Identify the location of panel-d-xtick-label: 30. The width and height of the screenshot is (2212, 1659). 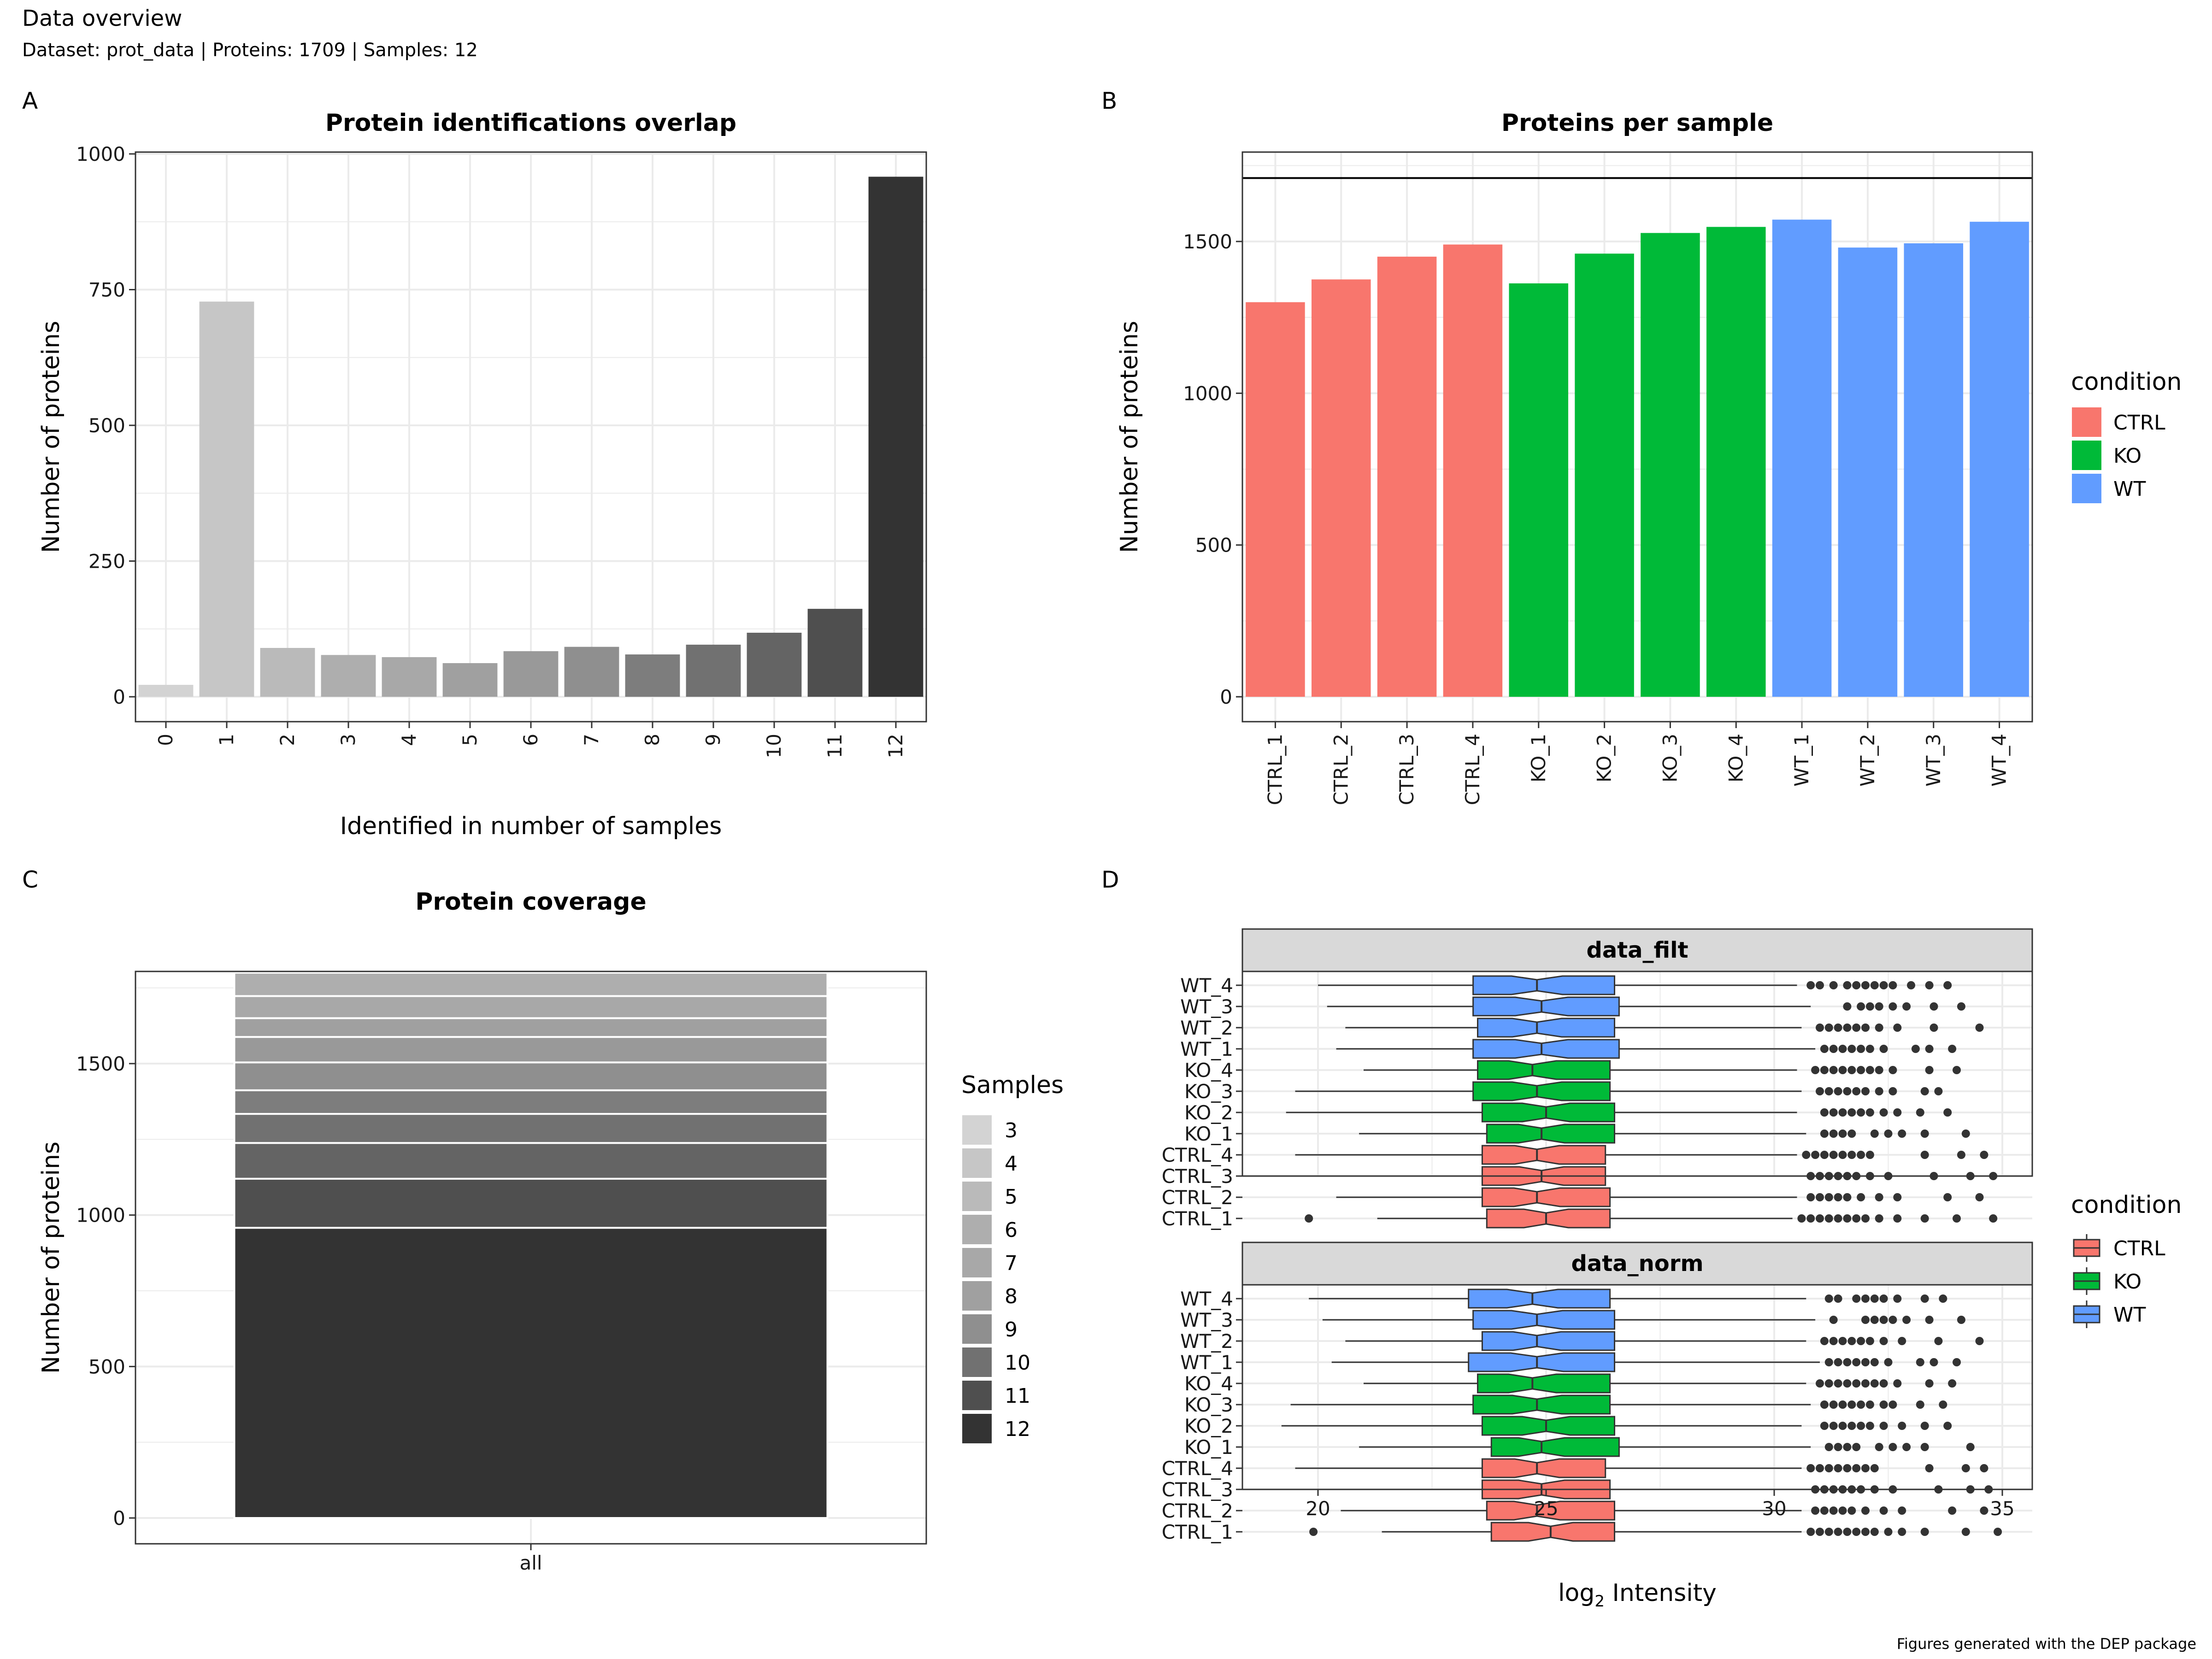
(1774, 1508).